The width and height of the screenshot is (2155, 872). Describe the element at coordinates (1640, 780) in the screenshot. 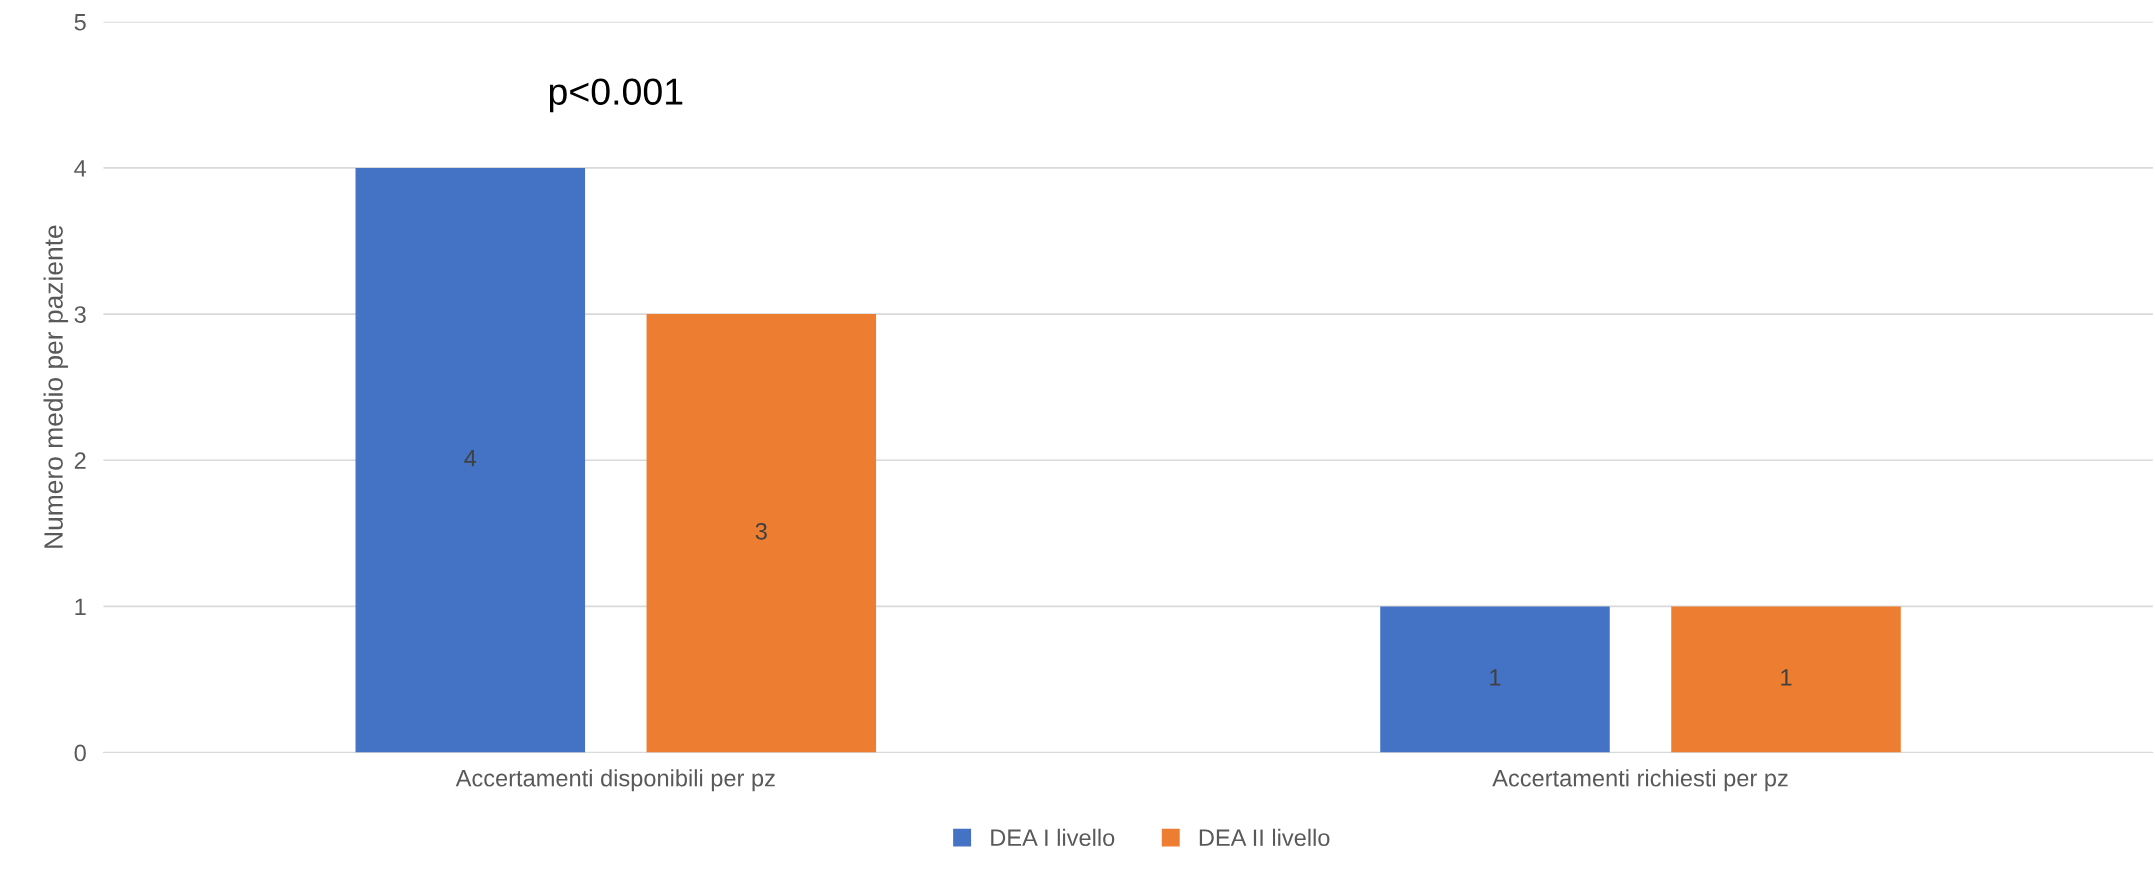

I see `x-tick-label: Accertamenti richiesti per pz` at that location.